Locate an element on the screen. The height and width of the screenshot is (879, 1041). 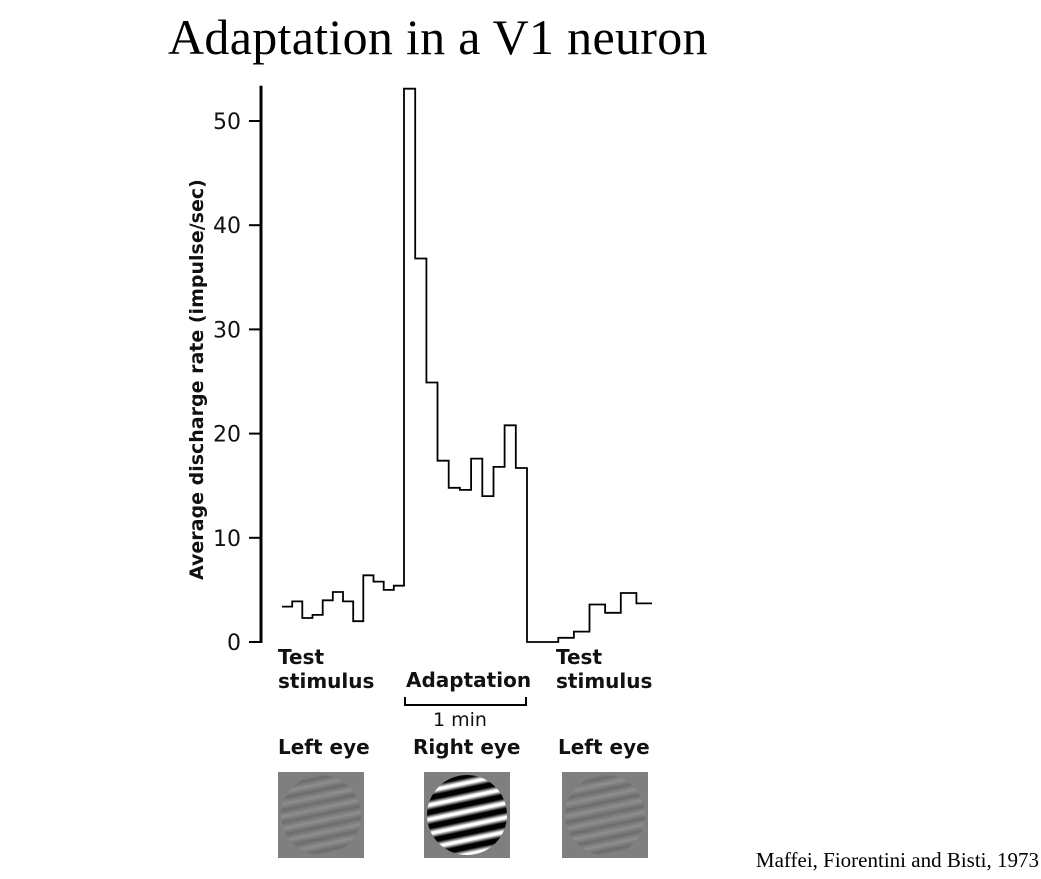
phase-label-test-after-text: Test stimulus is located at coordinates (604, 669).